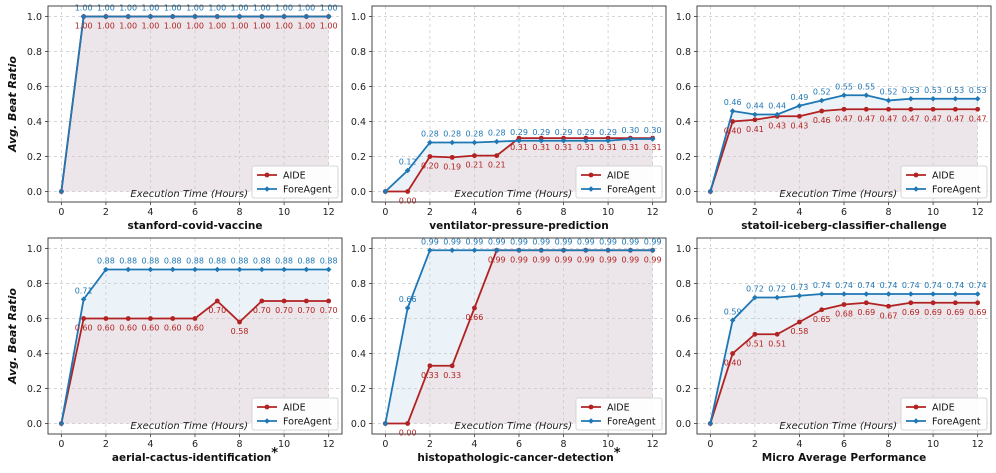  I want to click on foreagent-data-label: 0.28, so click(497, 133).